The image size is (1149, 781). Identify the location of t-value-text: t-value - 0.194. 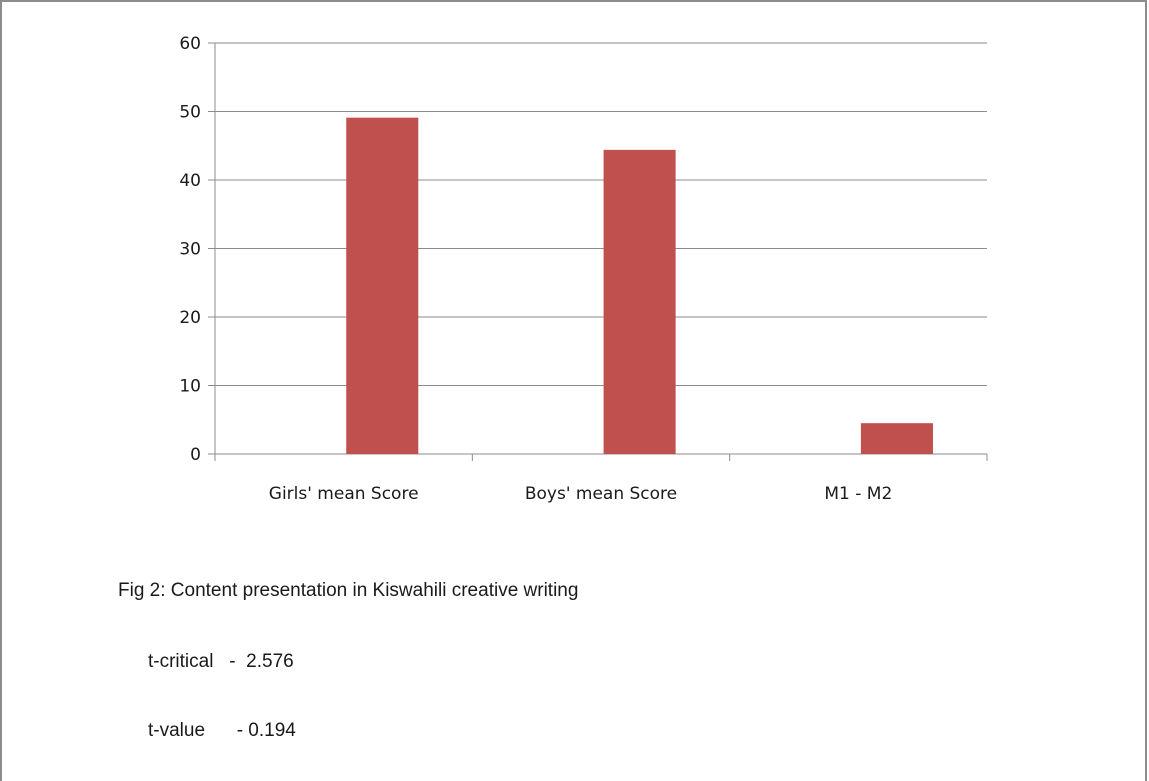
(222, 730).